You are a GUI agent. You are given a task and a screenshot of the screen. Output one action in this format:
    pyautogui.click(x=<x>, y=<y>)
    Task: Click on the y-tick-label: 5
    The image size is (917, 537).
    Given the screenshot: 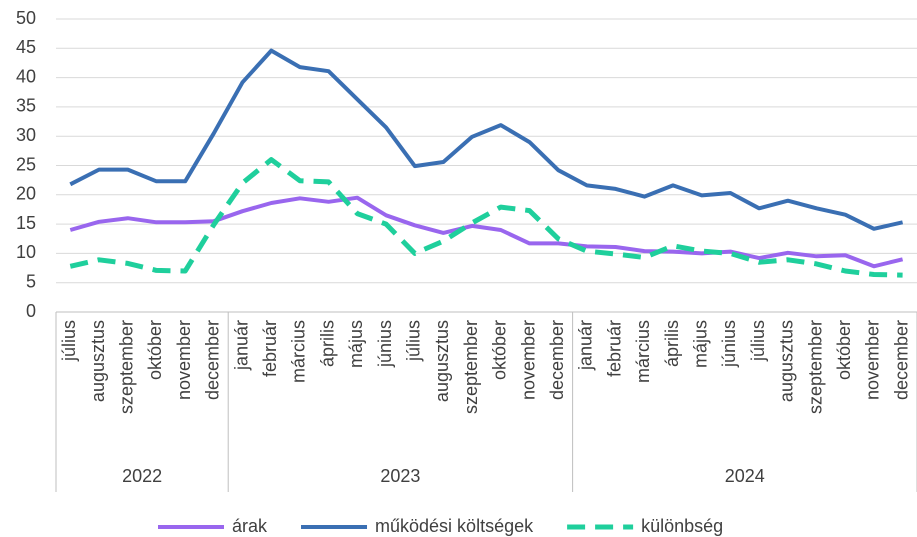 What is the action you would take?
    pyautogui.click(x=31, y=281)
    